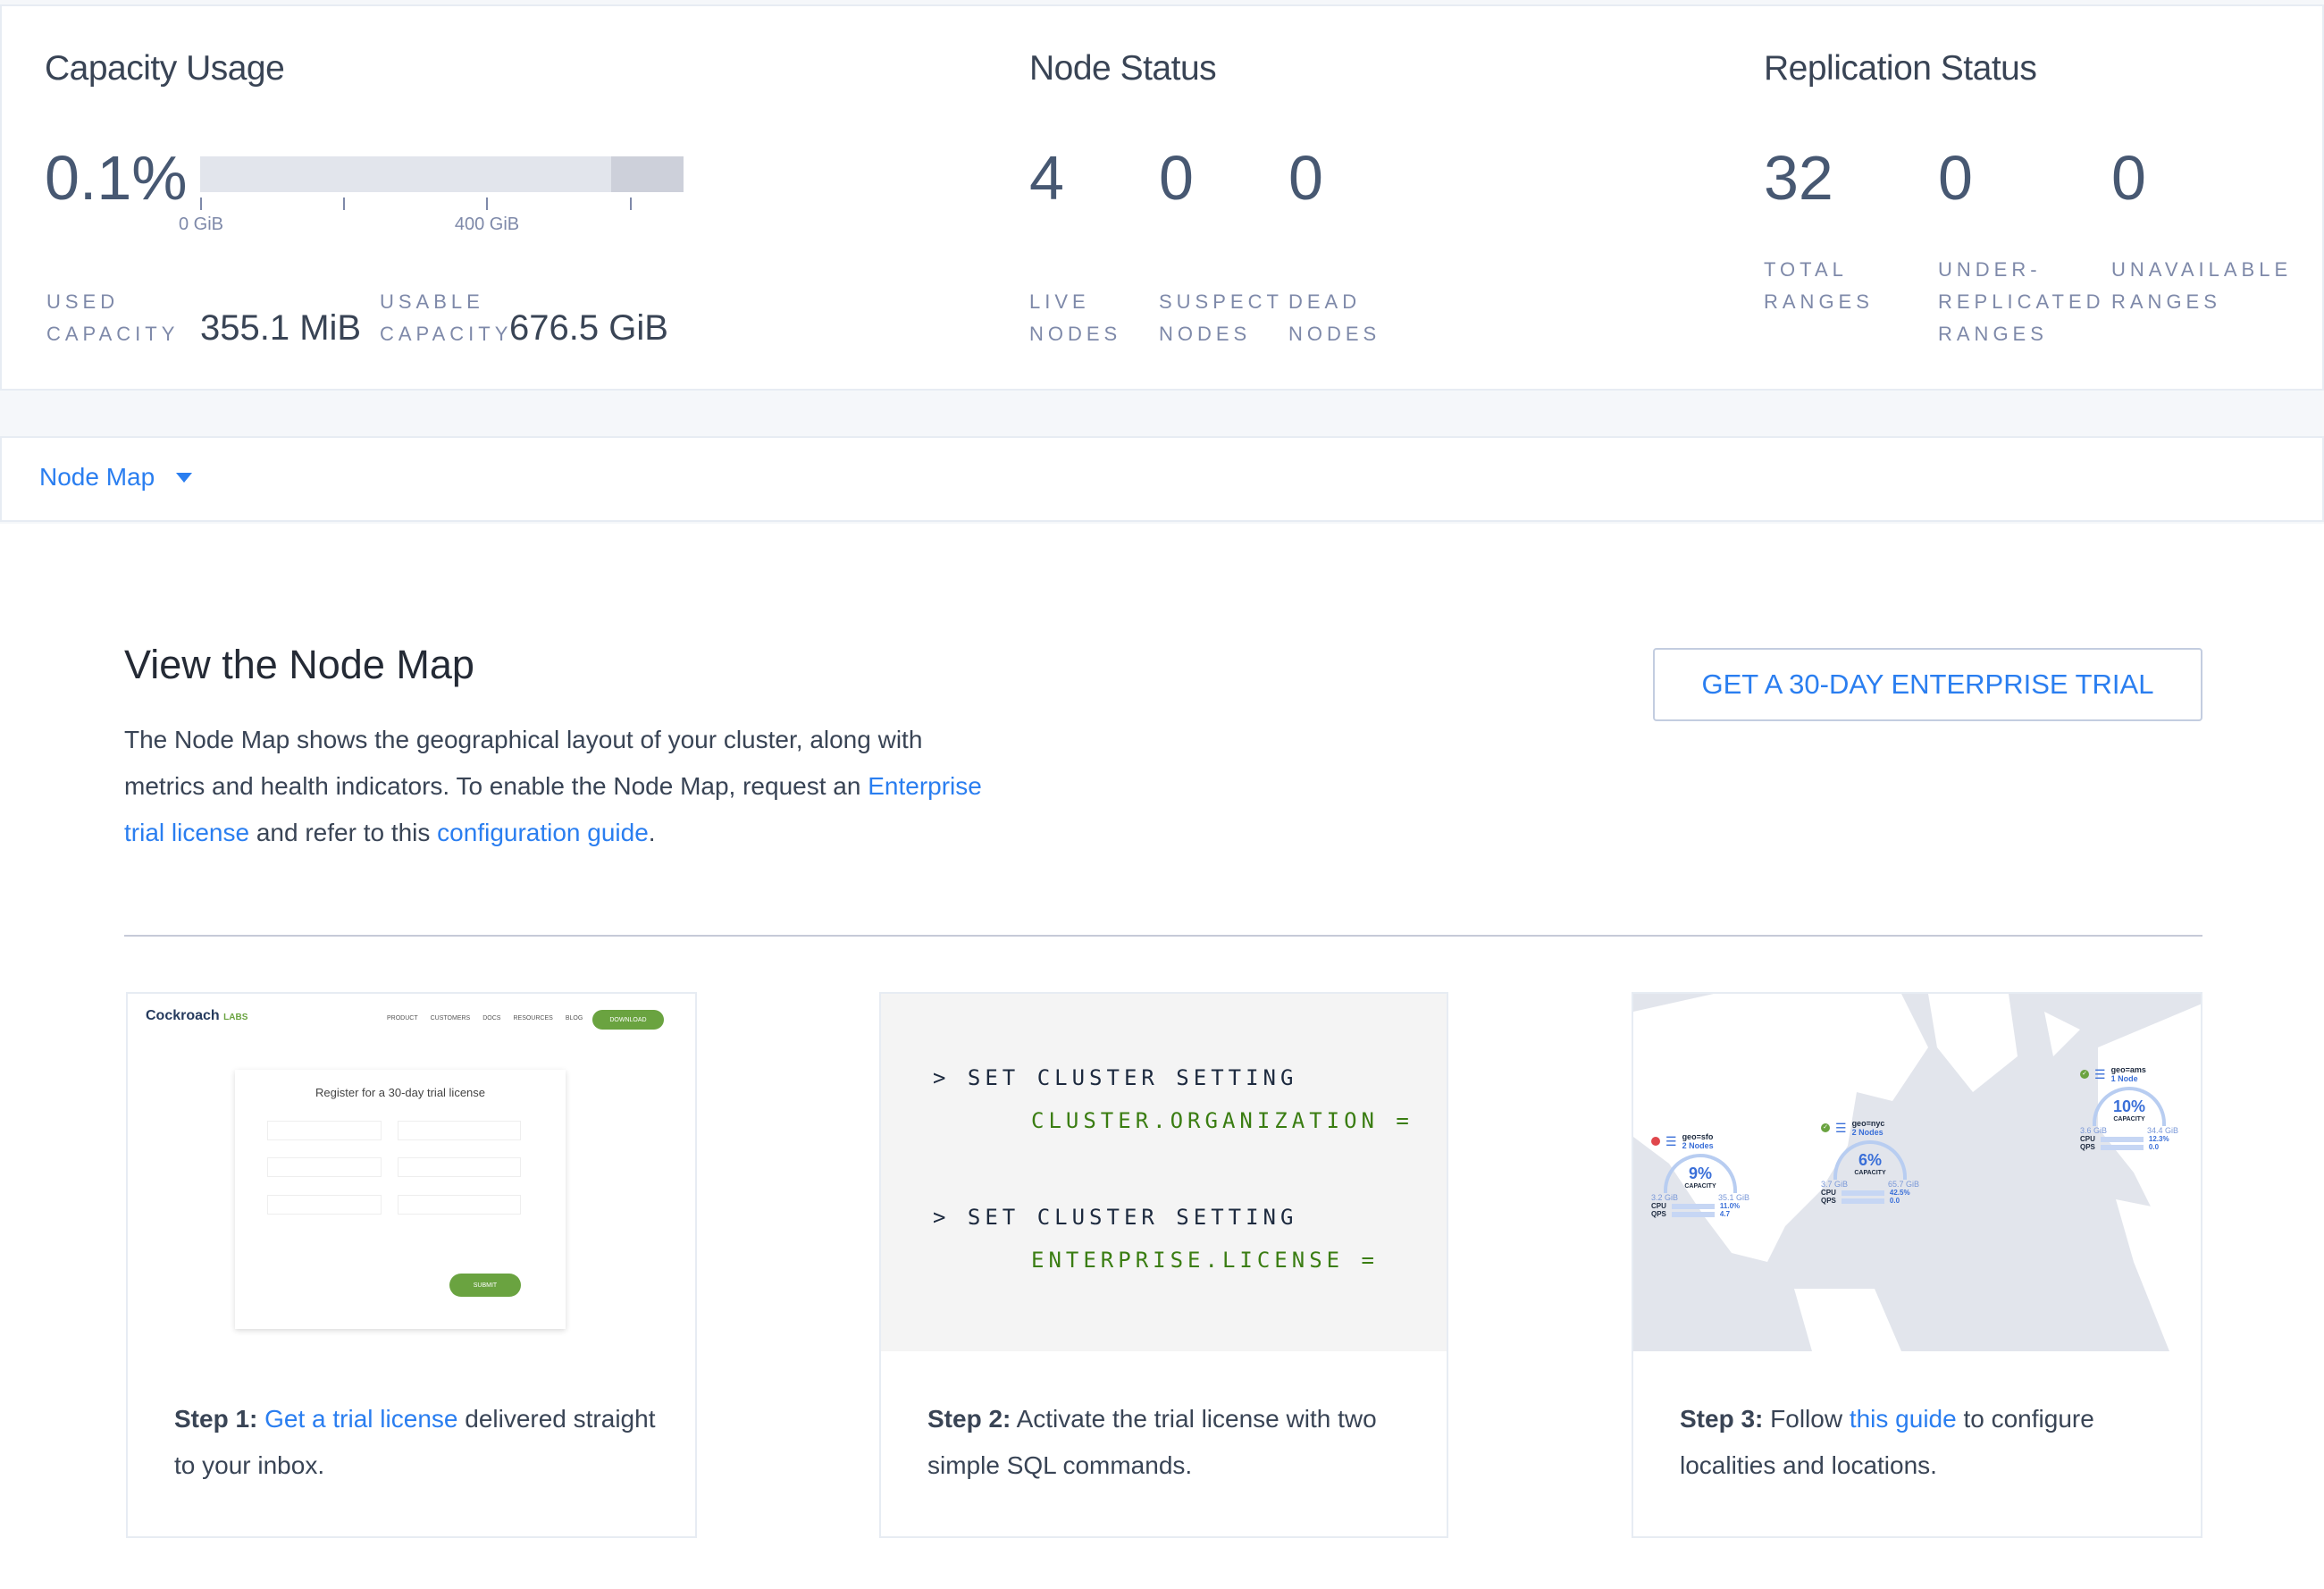 This screenshot has height=1589, width=2324. What do you see at coordinates (1334, 318) in the screenshot?
I see `node_status-label: DEAD NODES` at bounding box center [1334, 318].